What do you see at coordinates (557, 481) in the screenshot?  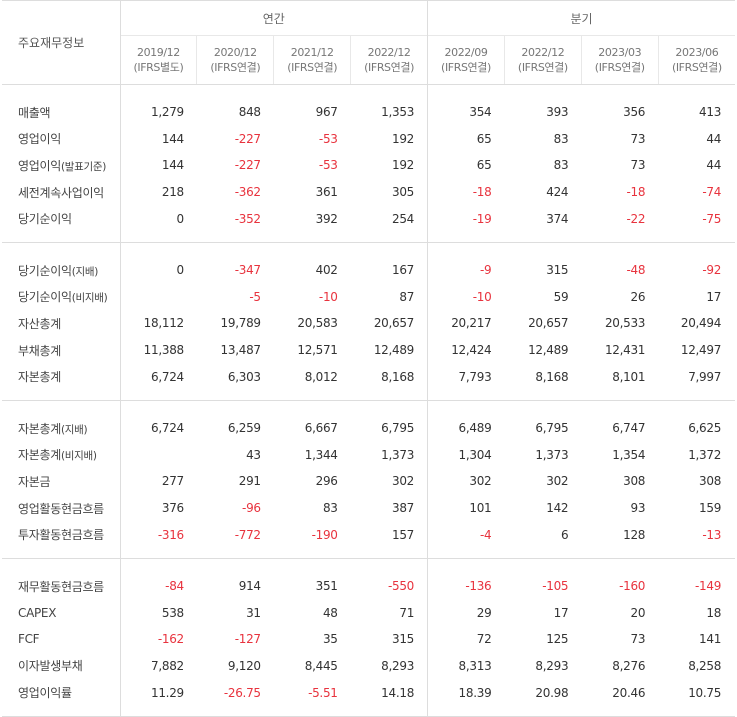 I see `table-cell: 302` at bounding box center [557, 481].